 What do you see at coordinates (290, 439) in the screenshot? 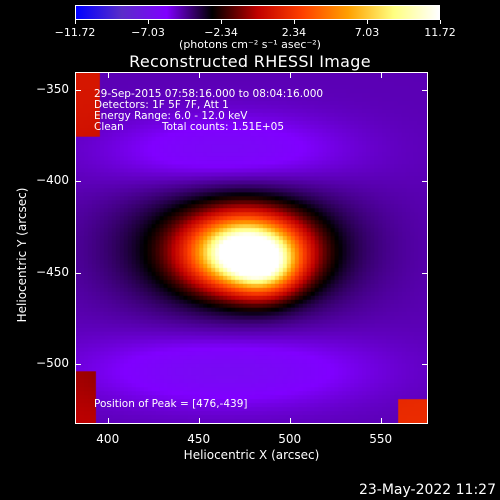
I see `x-tick-label: 500` at bounding box center [290, 439].